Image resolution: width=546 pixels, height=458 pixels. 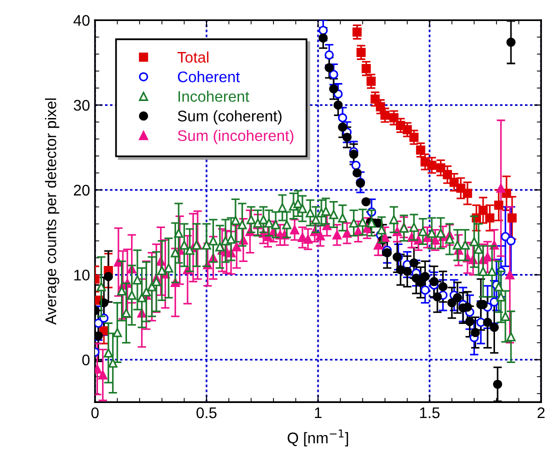 I want to click on legend-label: Incoherent, so click(x=214, y=96).